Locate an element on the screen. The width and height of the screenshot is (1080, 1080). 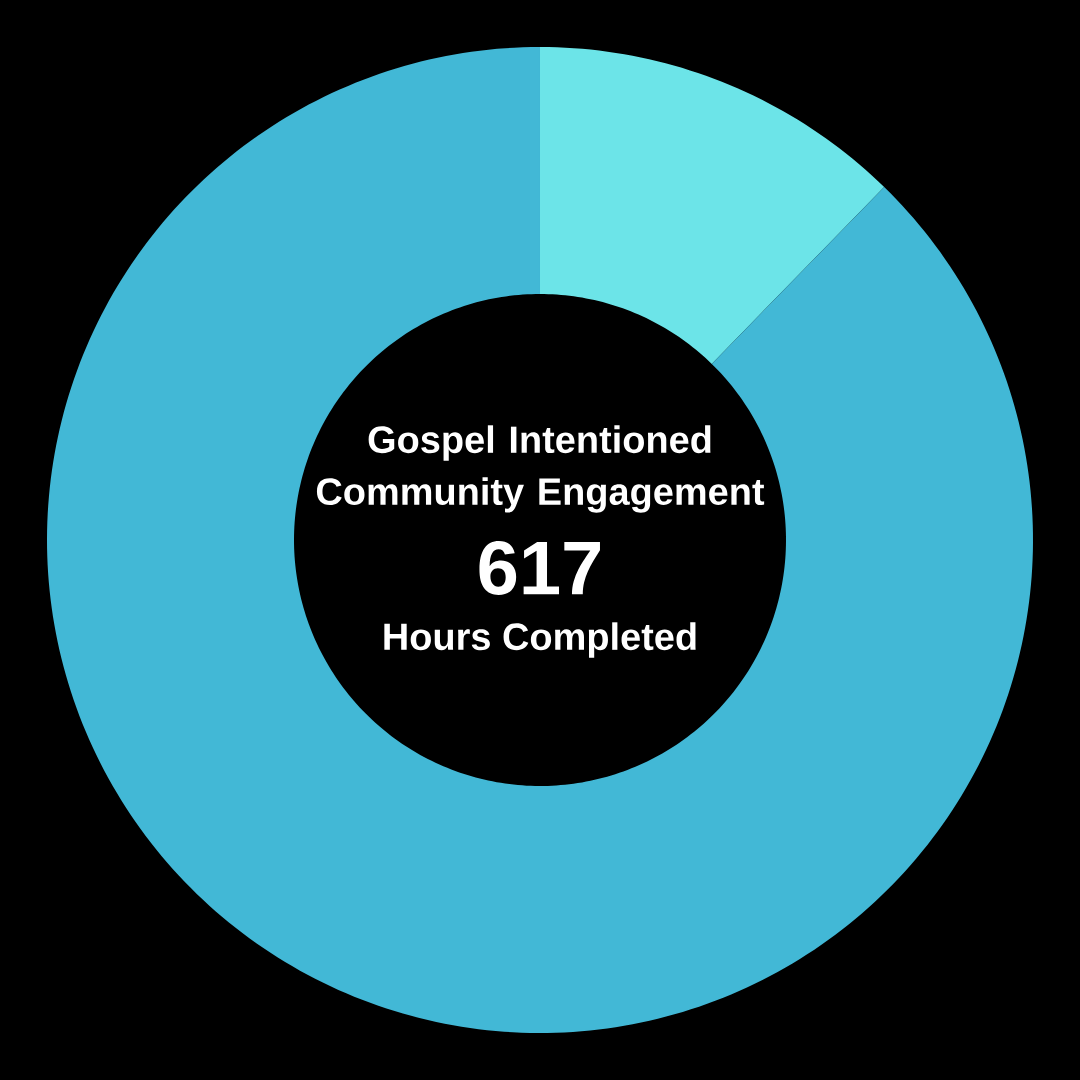
text: Hours Completed is located at coordinates (540, 640).